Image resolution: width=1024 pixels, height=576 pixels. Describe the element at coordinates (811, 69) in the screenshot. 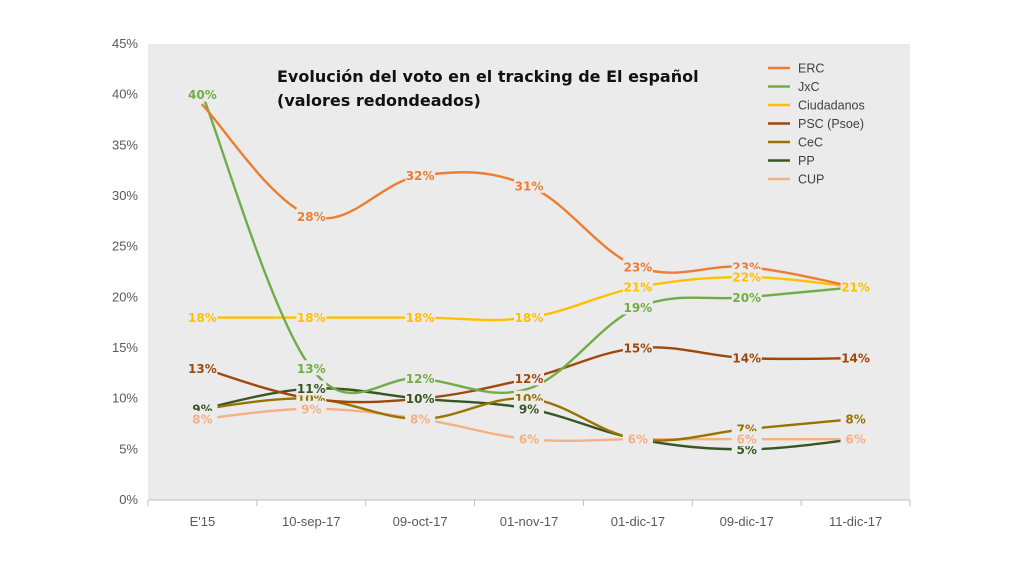

I see `legend-label-erc: ERC` at that location.